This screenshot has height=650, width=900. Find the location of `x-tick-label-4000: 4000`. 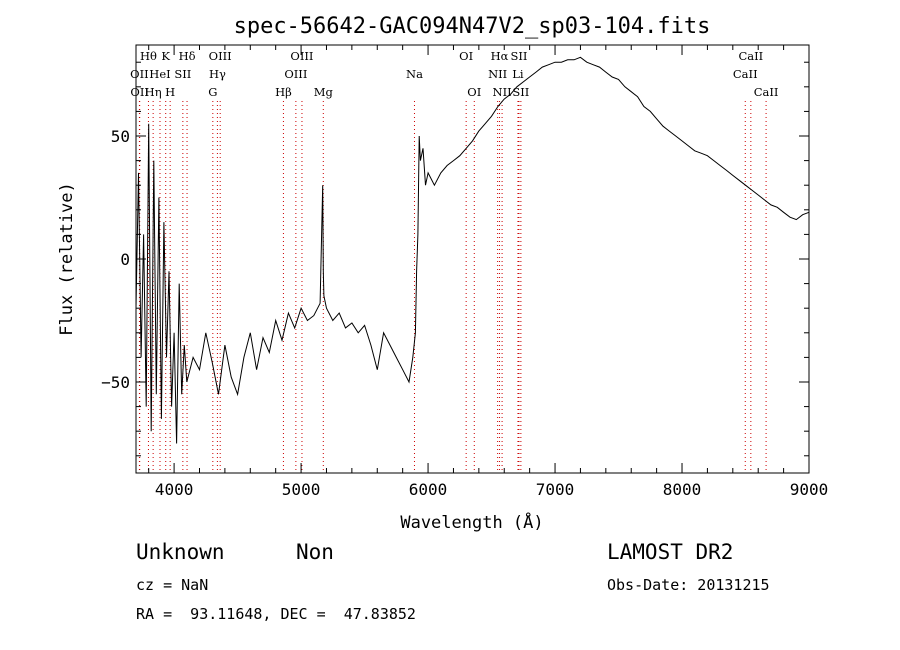

x-tick-label-4000: 4000 is located at coordinates (174, 489).